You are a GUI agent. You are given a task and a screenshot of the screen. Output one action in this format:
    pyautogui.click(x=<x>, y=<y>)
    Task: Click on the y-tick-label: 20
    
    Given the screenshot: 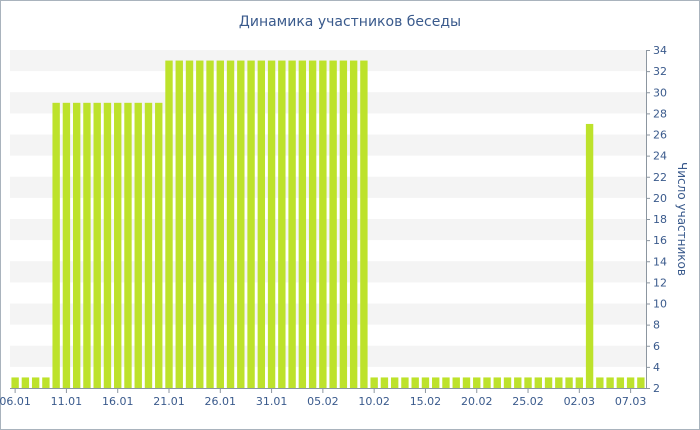 What is the action you would take?
    pyautogui.click(x=660, y=198)
    